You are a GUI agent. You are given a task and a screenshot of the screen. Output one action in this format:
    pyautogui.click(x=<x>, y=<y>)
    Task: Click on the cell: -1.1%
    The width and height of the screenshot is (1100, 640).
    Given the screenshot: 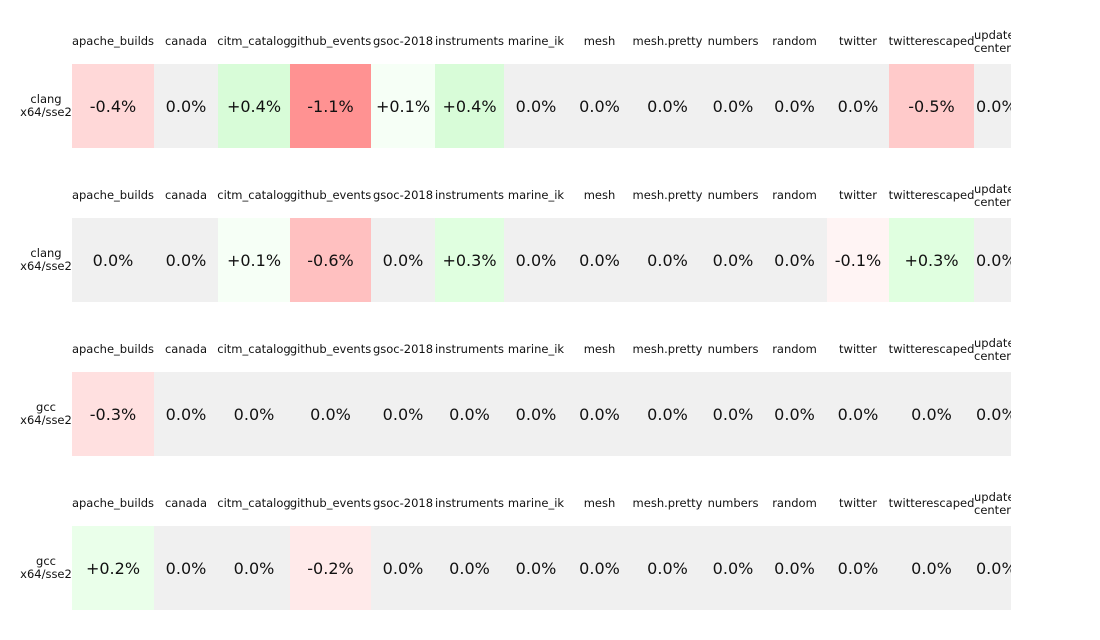 What is the action you would take?
    pyautogui.click(x=330, y=106)
    